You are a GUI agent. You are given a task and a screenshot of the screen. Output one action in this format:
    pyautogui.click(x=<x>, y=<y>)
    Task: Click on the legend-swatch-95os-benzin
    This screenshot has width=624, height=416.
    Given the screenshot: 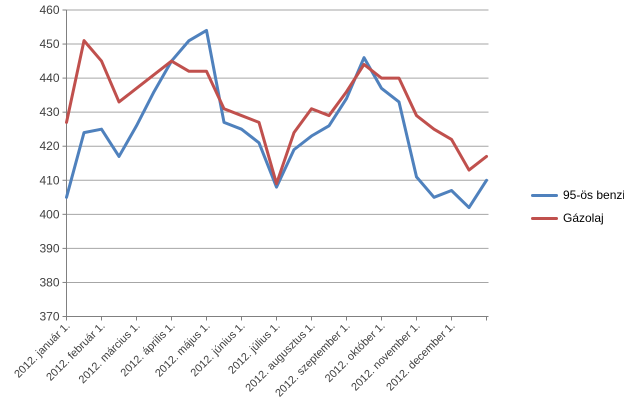 What is the action you would take?
    pyautogui.click(x=544, y=195)
    